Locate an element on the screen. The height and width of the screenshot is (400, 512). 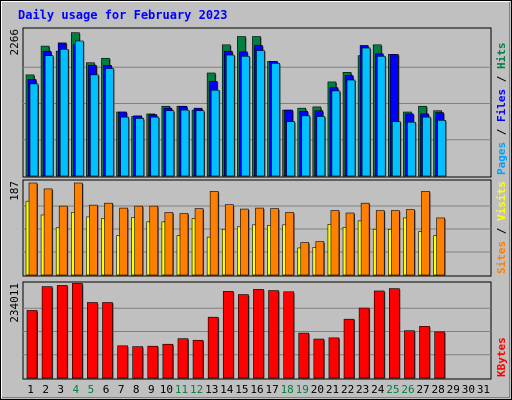
y-axis-label: KBytes is located at coordinates (501, 357).